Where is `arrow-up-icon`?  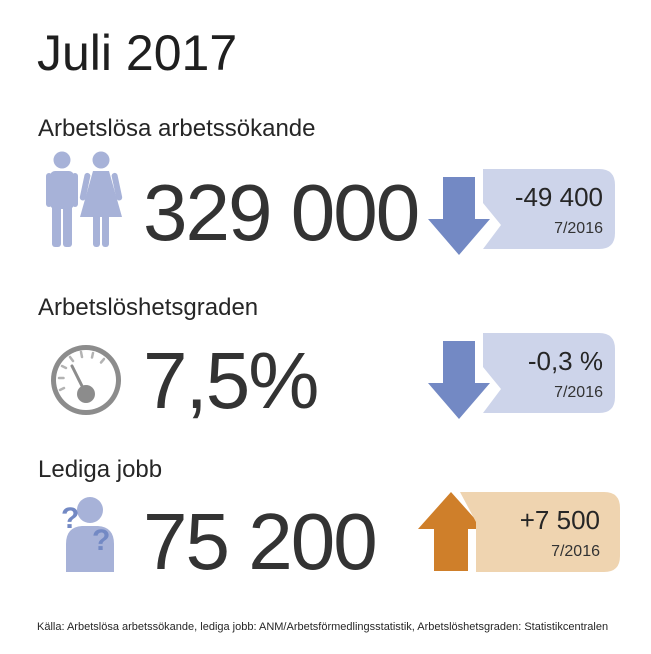
arrow-up-icon is located at coordinates (451, 531).